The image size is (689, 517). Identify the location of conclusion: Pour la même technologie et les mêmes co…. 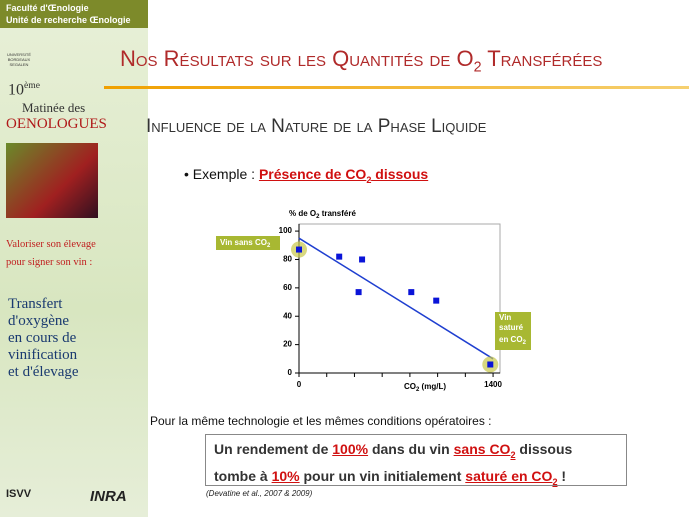
(321, 421).